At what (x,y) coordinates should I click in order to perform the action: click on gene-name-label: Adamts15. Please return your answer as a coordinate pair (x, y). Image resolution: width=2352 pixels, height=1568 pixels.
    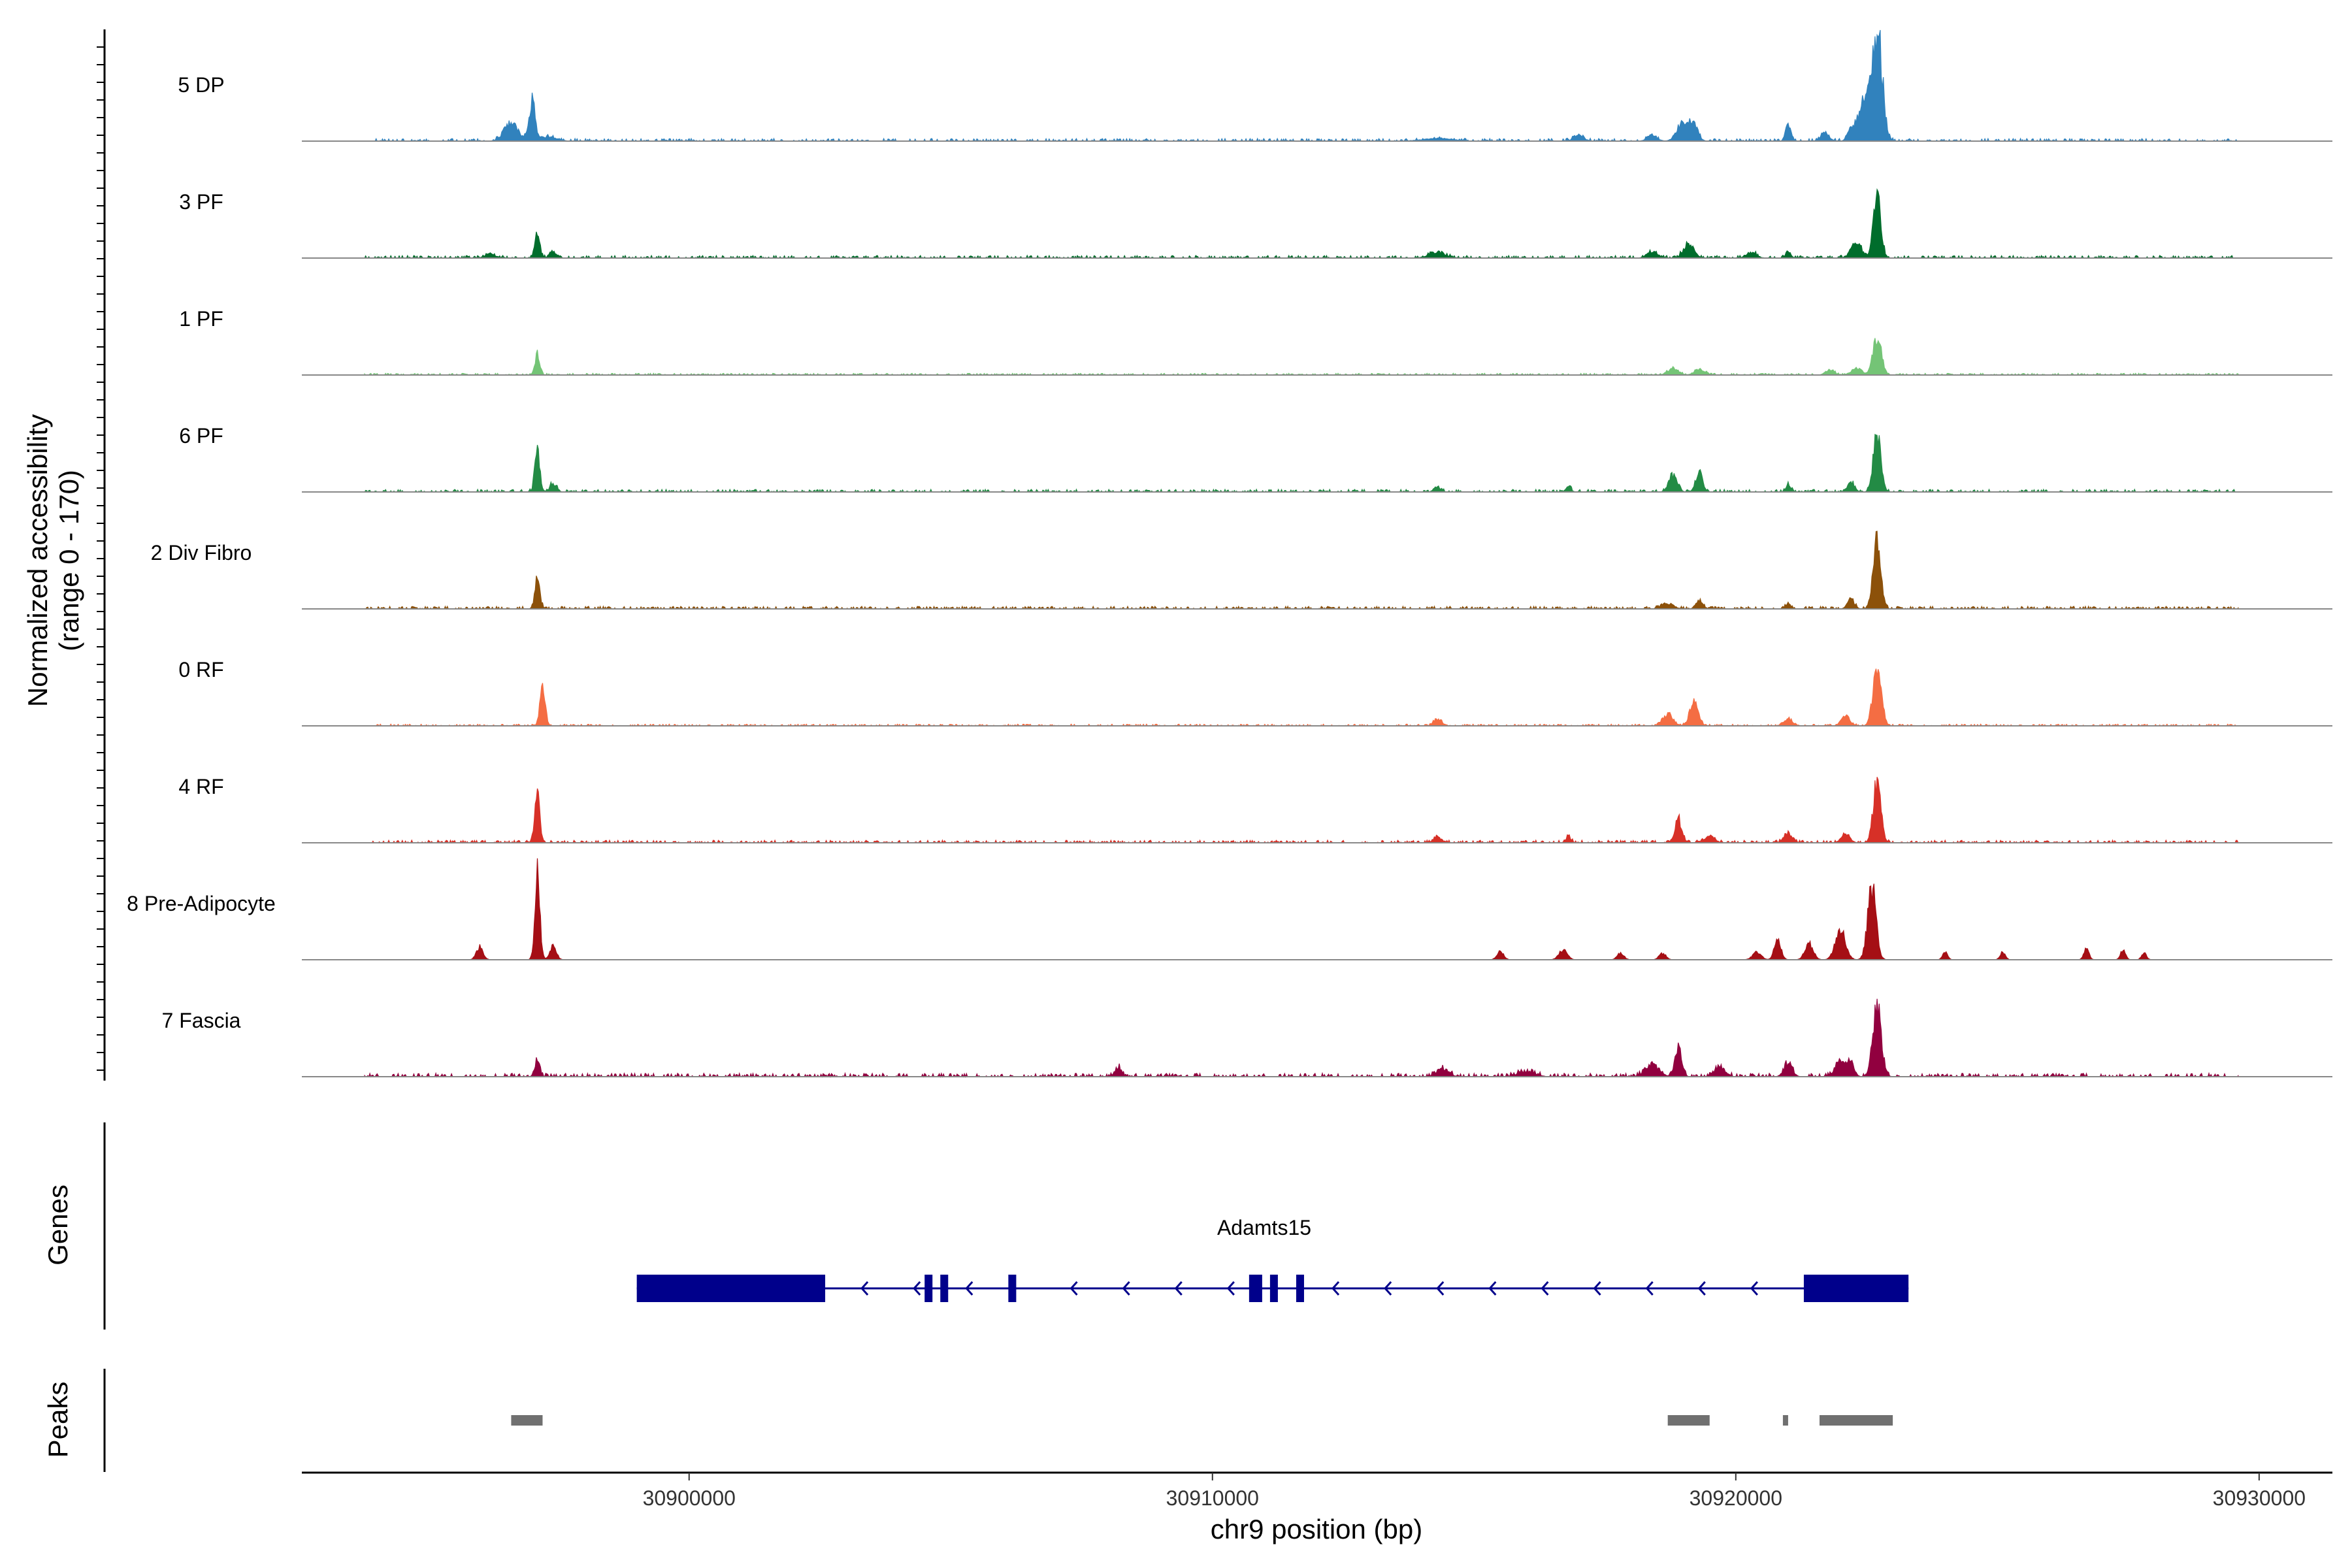
    Looking at the image, I should click on (1264, 1227).